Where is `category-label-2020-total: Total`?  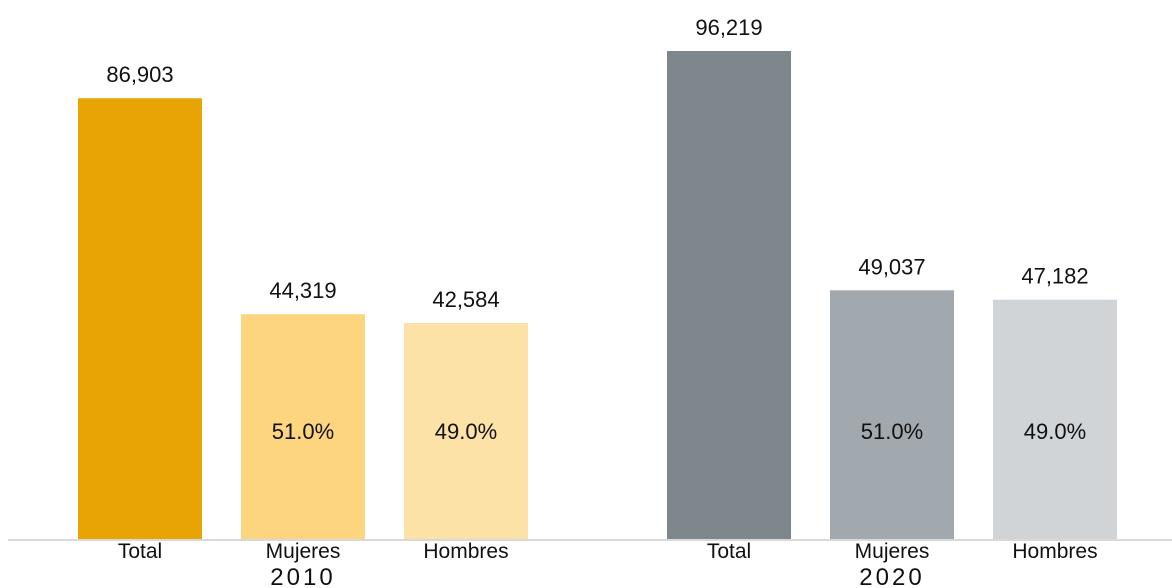
category-label-2020-total: Total is located at coordinates (729, 551).